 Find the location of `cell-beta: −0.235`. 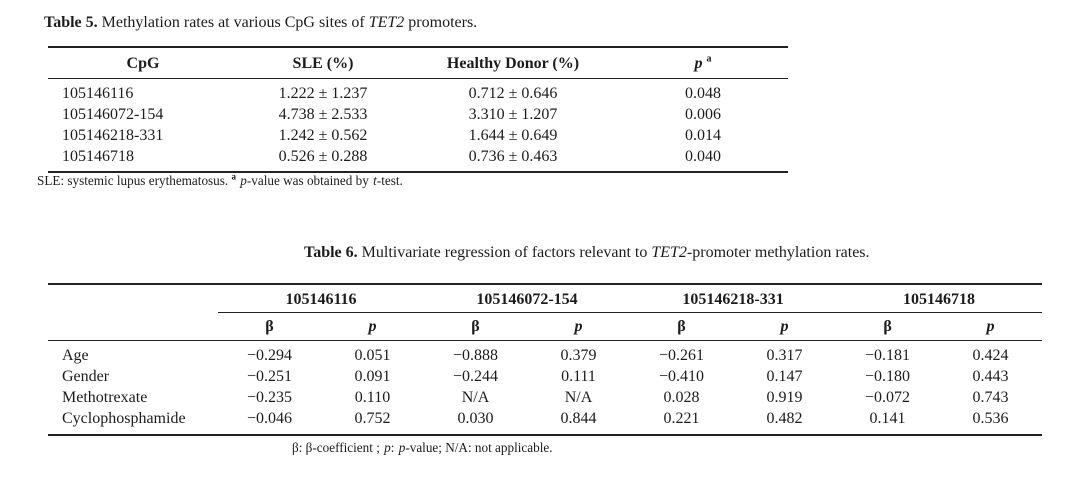

cell-beta: −0.235 is located at coordinates (269, 397).